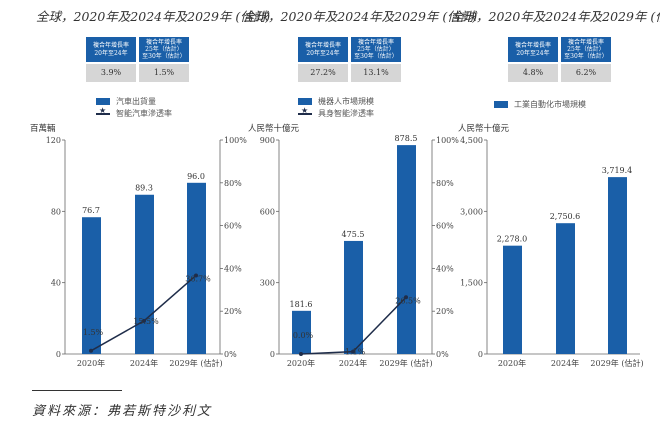 The image size is (660, 436). I want to click on legend-line: 智能汽車滲透率, so click(134, 112).